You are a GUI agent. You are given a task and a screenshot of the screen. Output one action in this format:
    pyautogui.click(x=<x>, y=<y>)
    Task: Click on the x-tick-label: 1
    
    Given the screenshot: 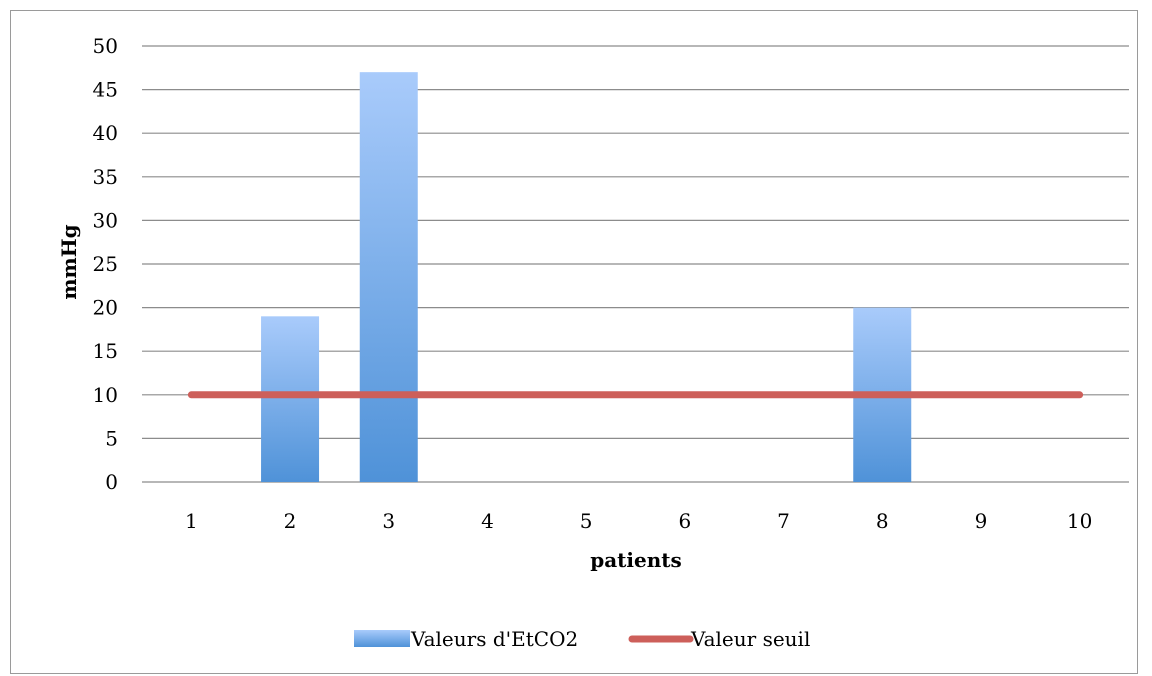 What is the action you would take?
    pyautogui.click(x=191, y=521)
    